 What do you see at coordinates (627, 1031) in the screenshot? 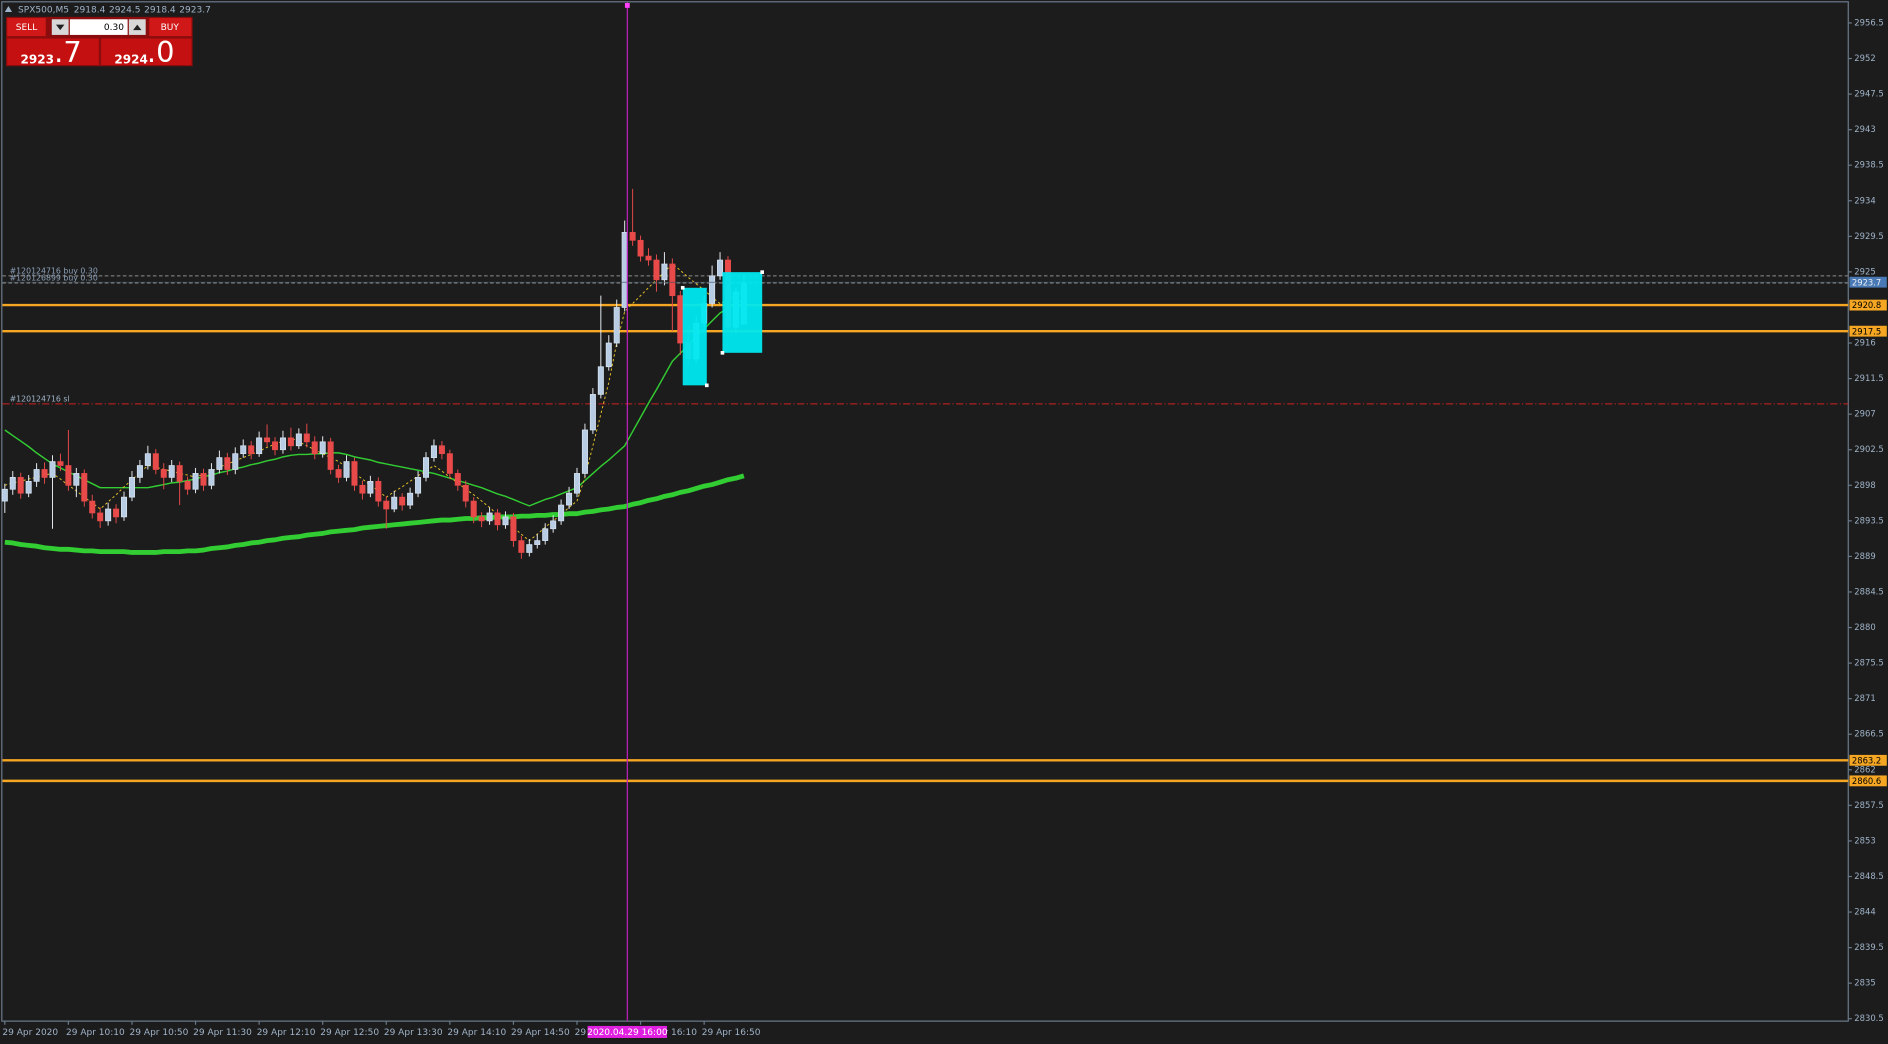
I see `crosshair-time-box` at bounding box center [627, 1031].